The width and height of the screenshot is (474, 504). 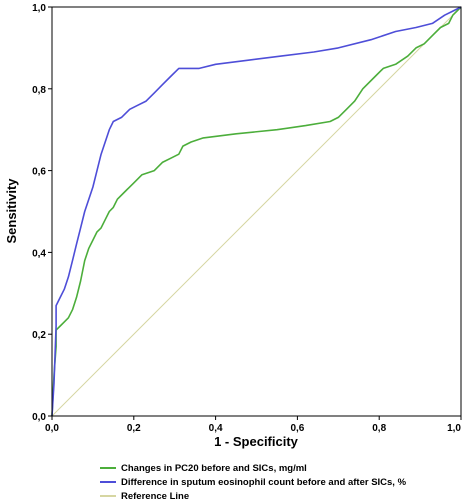 What do you see at coordinates (52, 428) in the screenshot?
I see `x-tick-label: 0,0` at bounding box center [52, 428].